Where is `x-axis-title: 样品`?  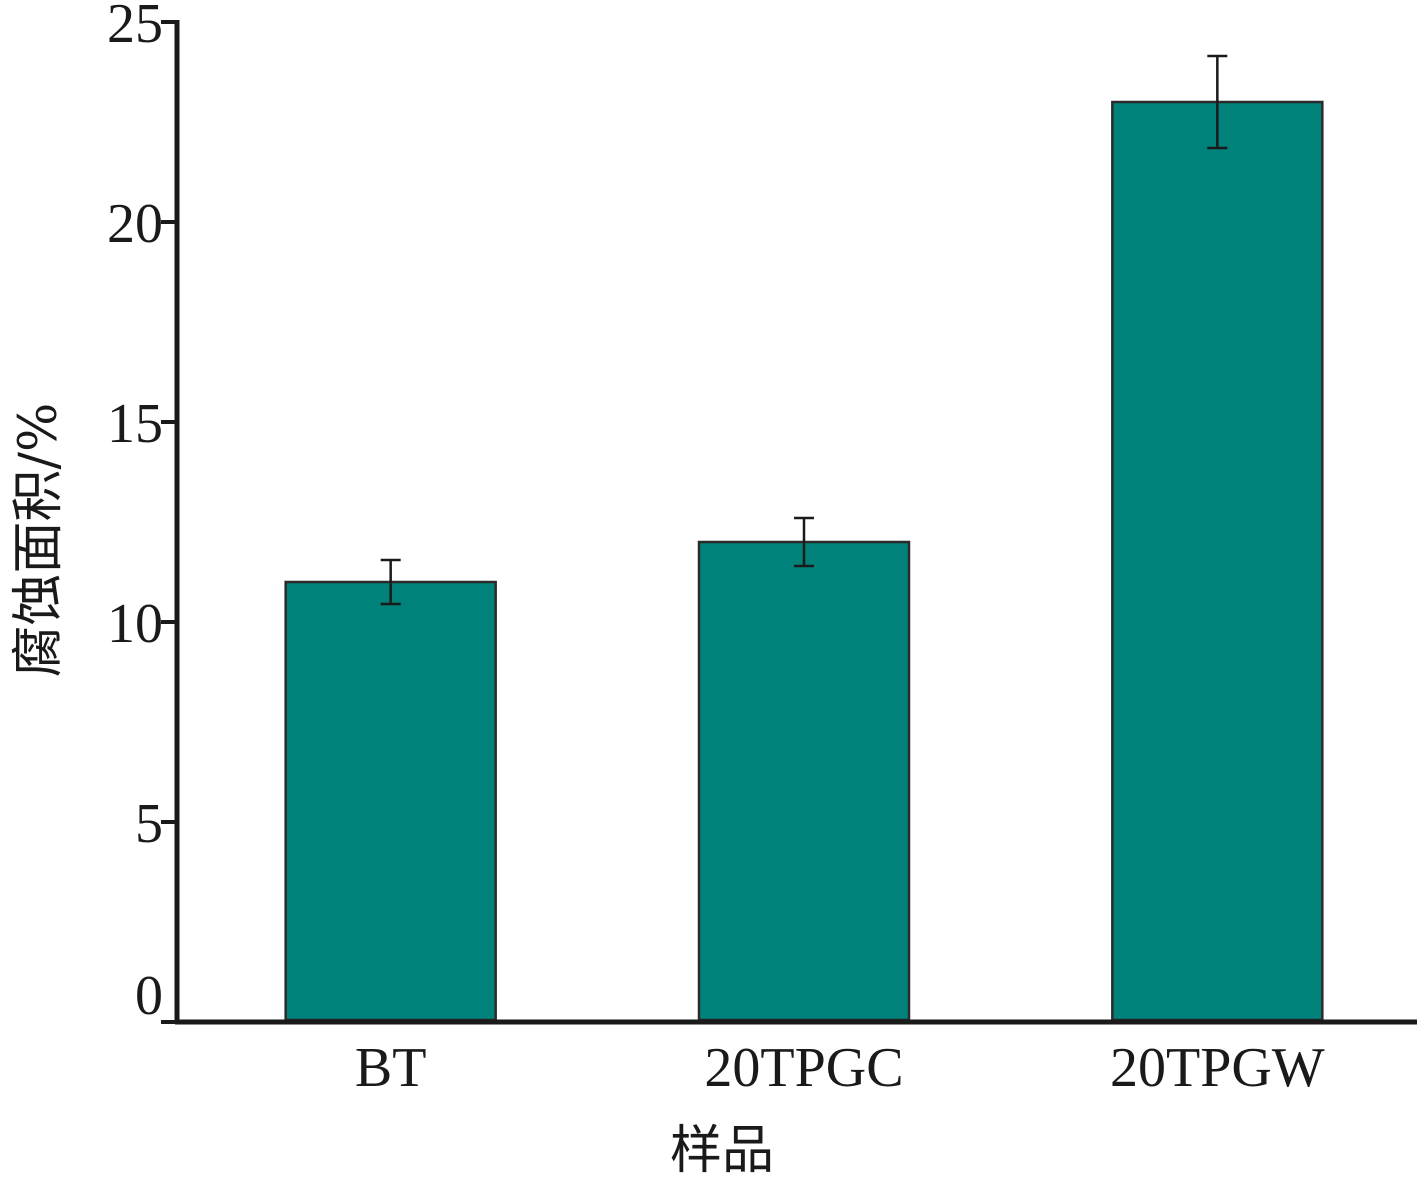 x-axis-title: 样品 is located at coordinates (722, 1151).